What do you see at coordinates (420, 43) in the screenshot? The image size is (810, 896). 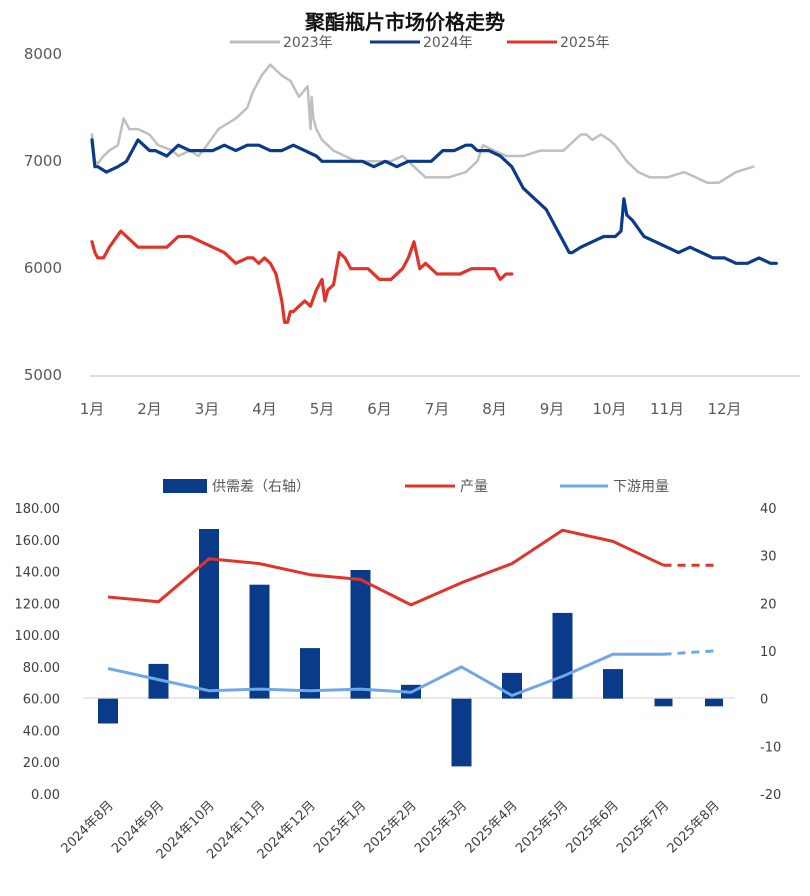 I see `chart1-legend: 2023年 2024年 2025年` at bounding box center [420, 43].